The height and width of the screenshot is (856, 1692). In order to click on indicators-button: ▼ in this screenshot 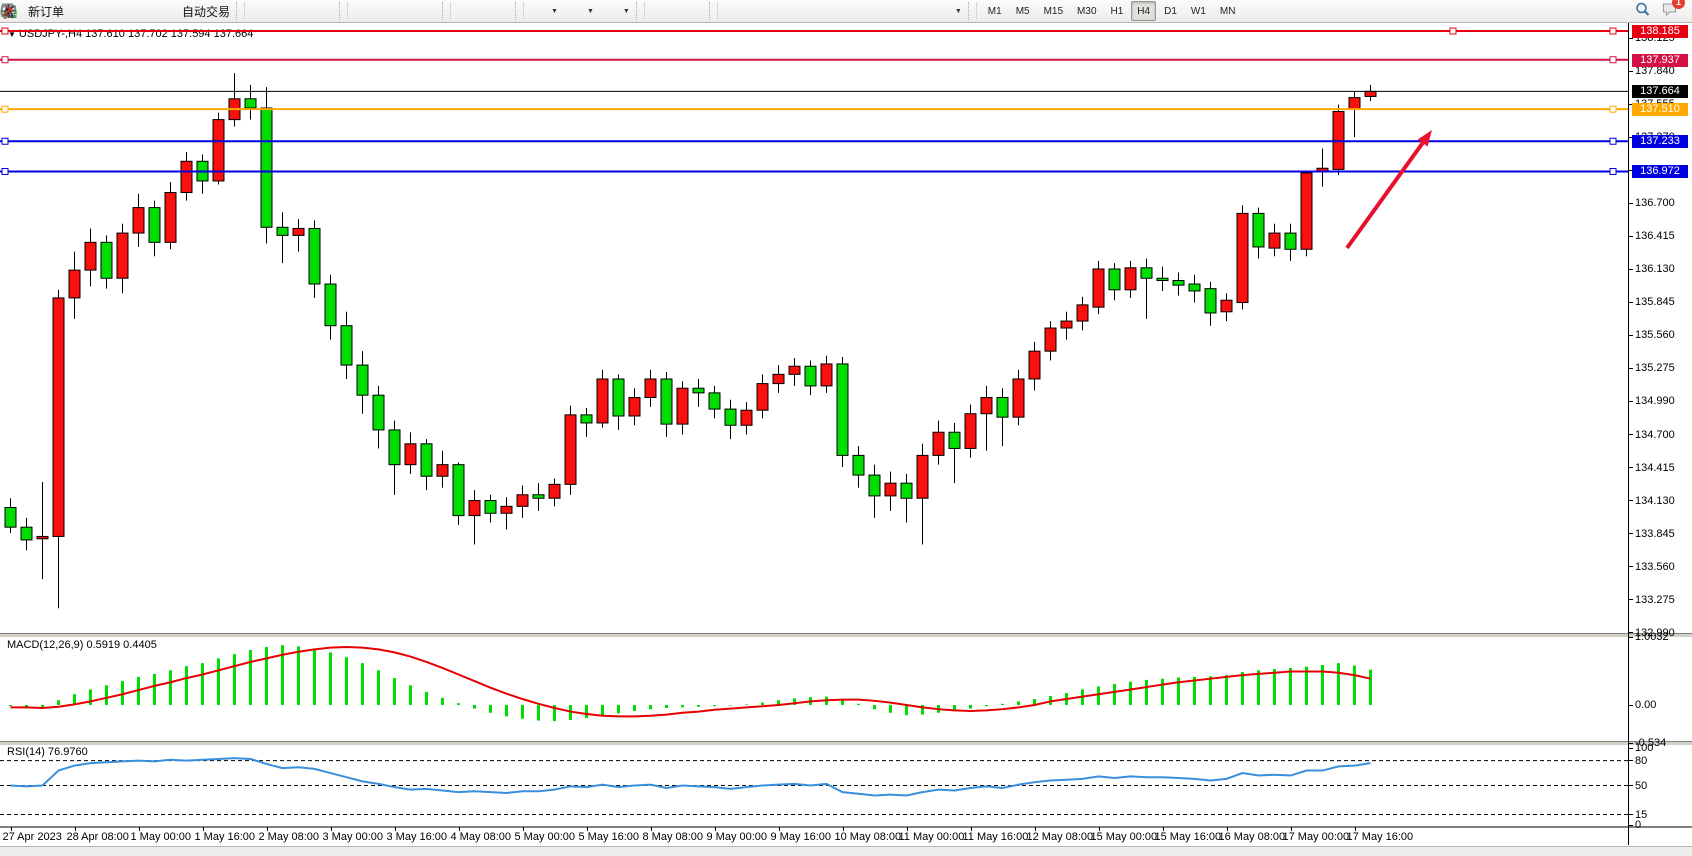, I will do `click(281, 11)`.